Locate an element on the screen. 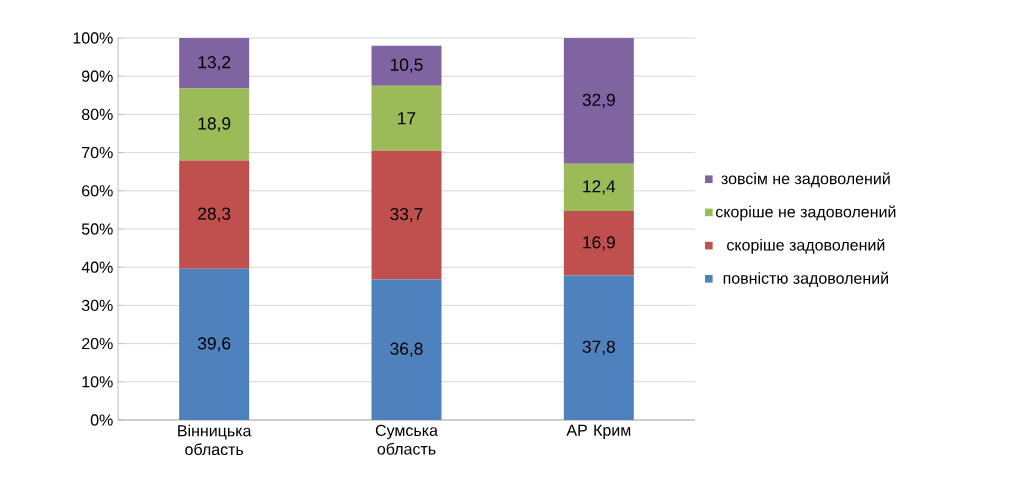 This screenshot has height=497, width=1030. x-tick-label: АР Крим is located at coordinates (598, 432).